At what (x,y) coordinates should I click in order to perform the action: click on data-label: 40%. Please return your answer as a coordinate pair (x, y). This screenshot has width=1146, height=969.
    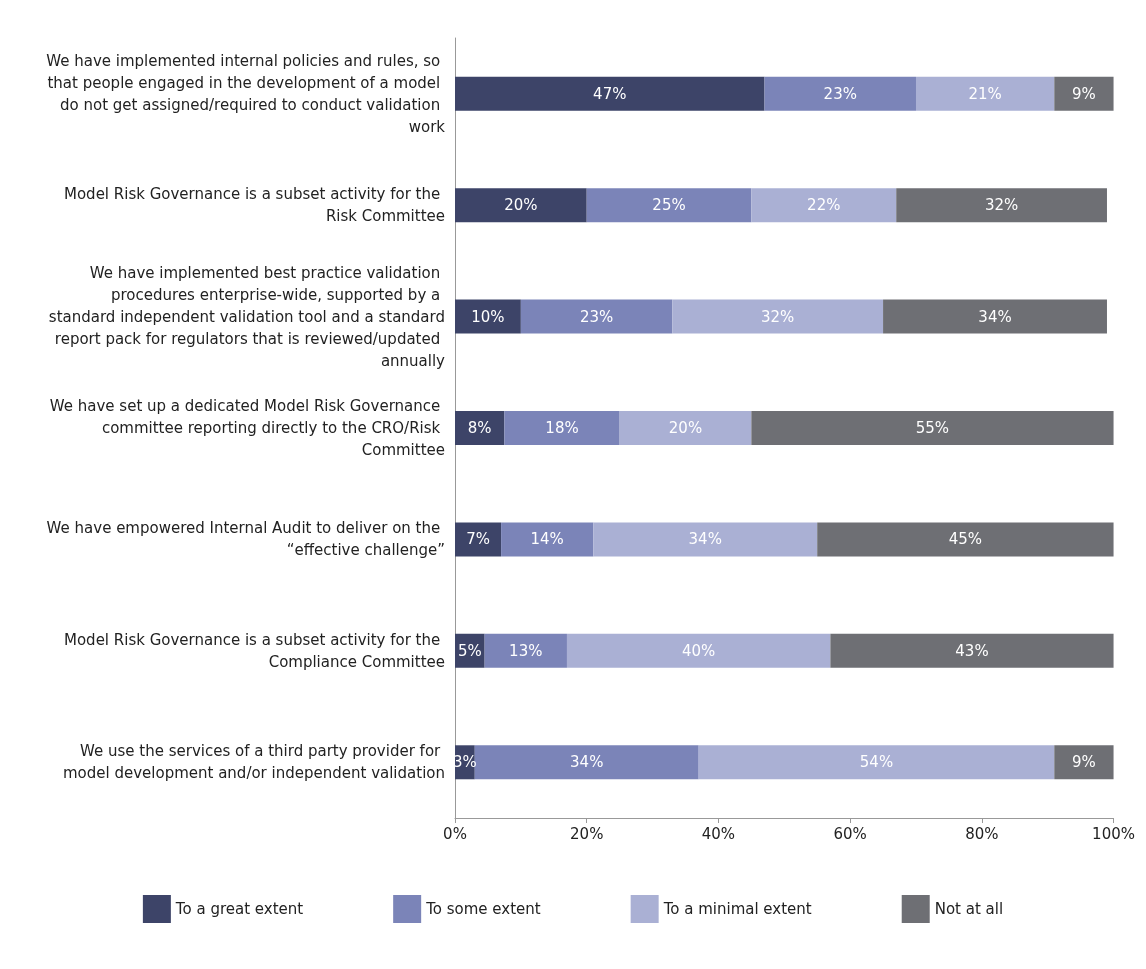
    Looking at the image, I should click on (698, 650).